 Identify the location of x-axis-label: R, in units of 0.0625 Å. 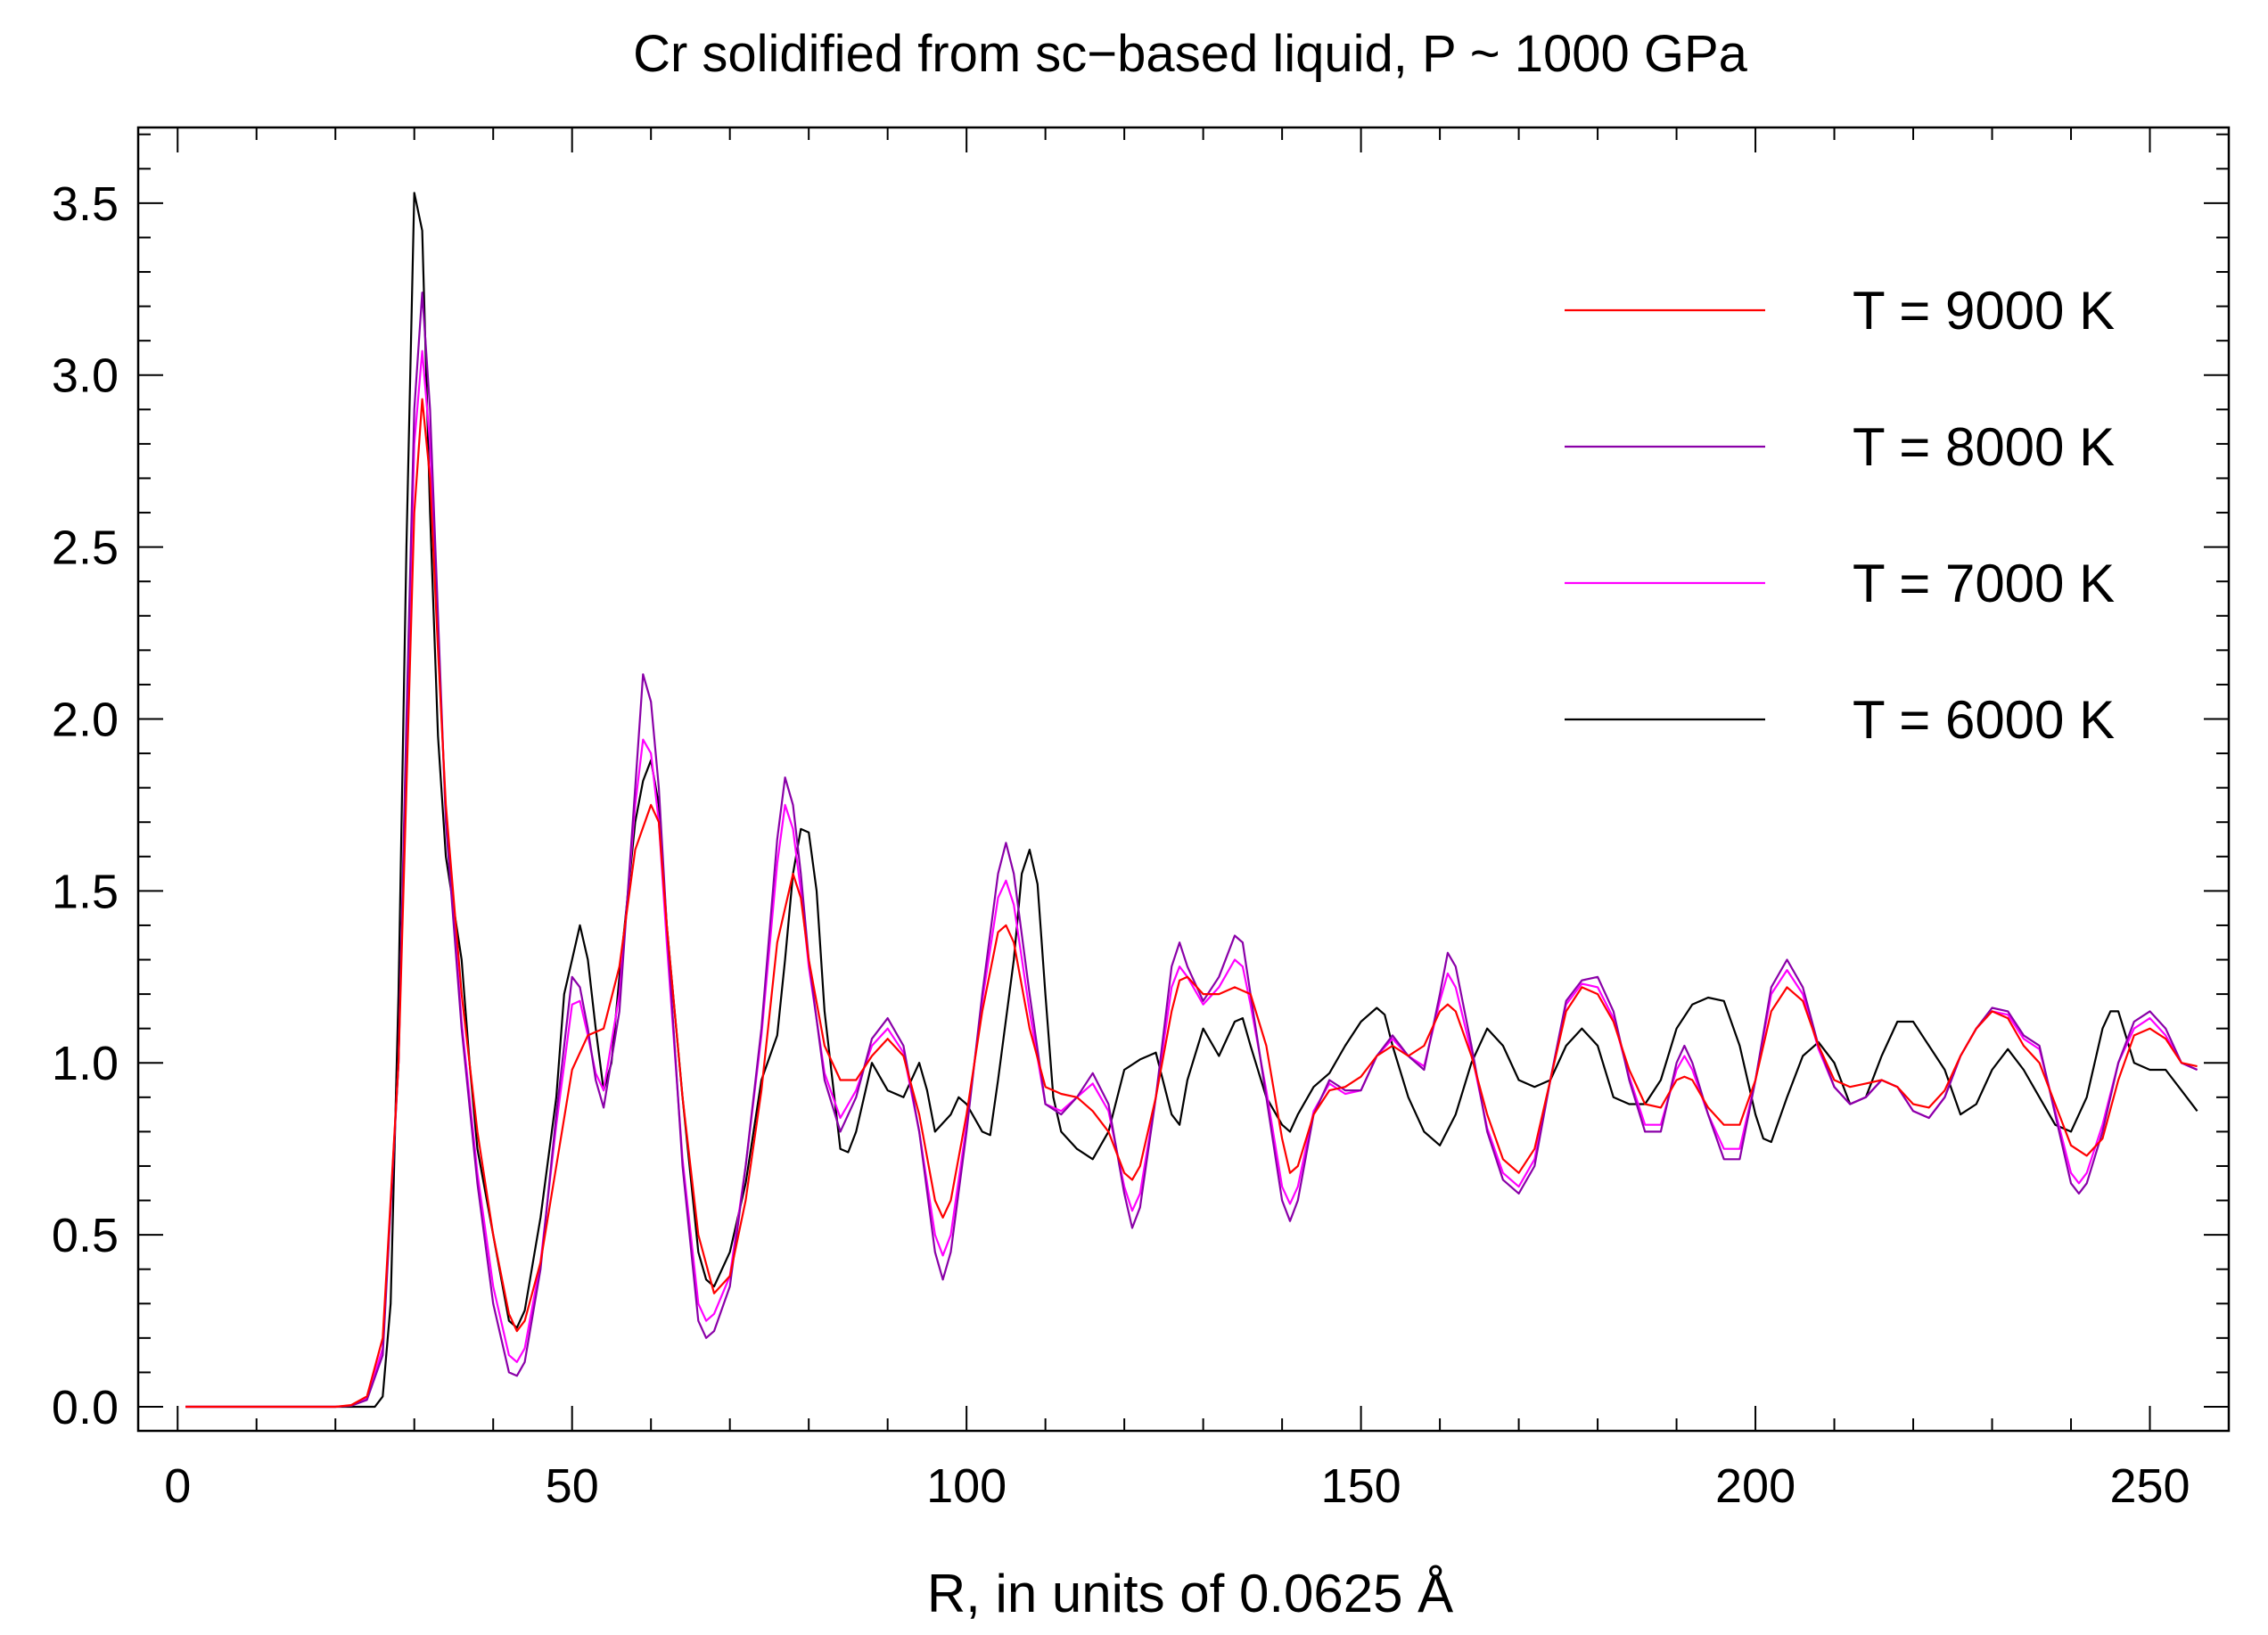
(1190, 1593).